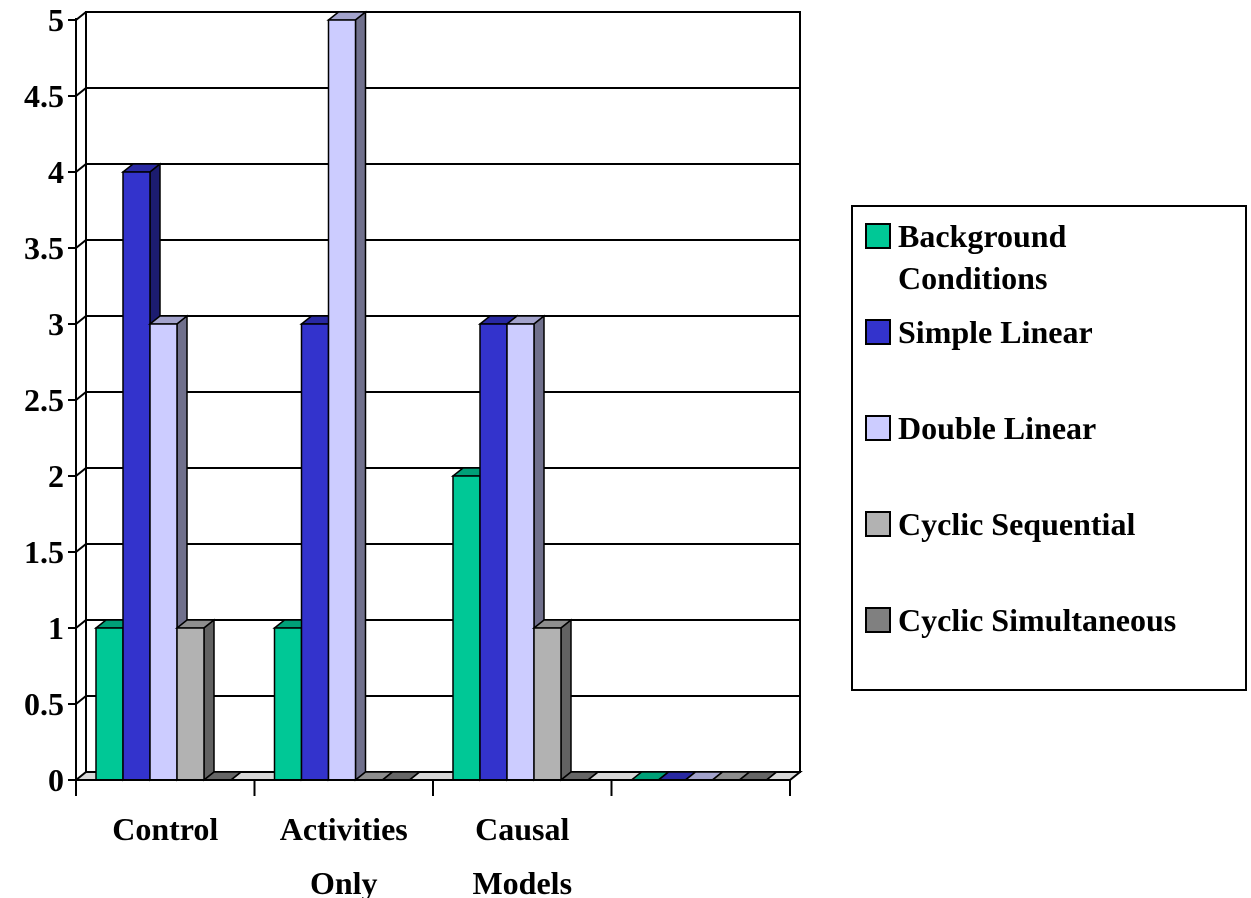  What do you see at coordinates (344, 881) in the screenshot?
I see `category-label: Only` at bounding box center [344, 881].